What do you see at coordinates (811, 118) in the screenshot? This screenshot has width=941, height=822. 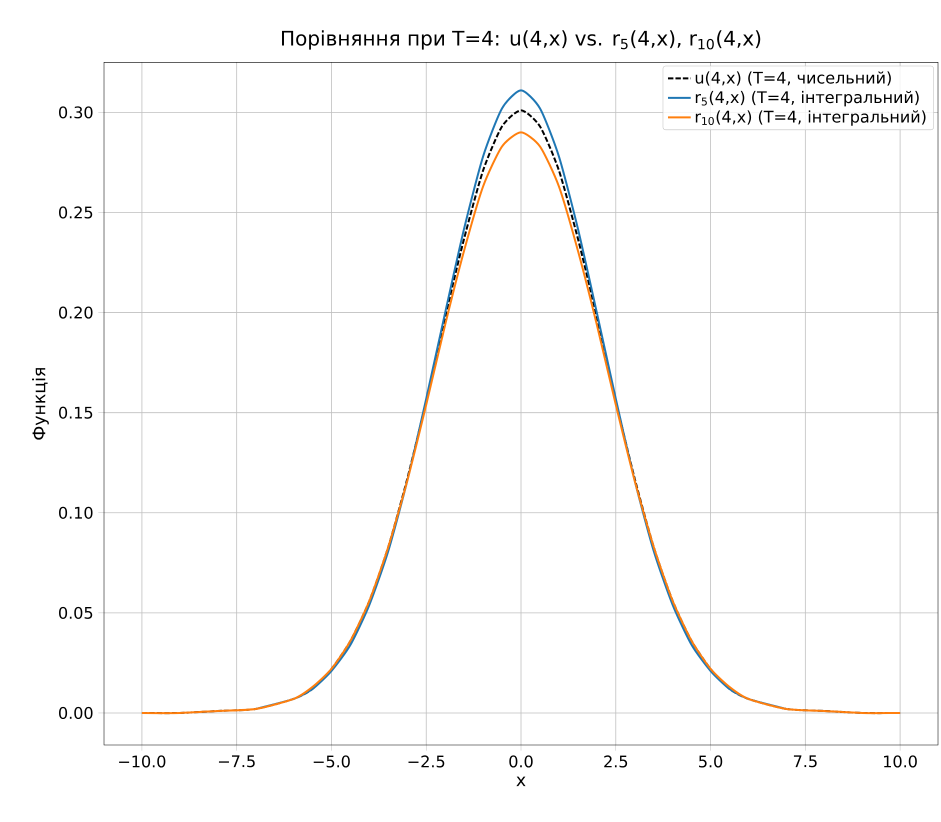 I see `legend-label: r$_{10}$(4,x) (T=4, інтегральний)` at bounding box center [811, 118].